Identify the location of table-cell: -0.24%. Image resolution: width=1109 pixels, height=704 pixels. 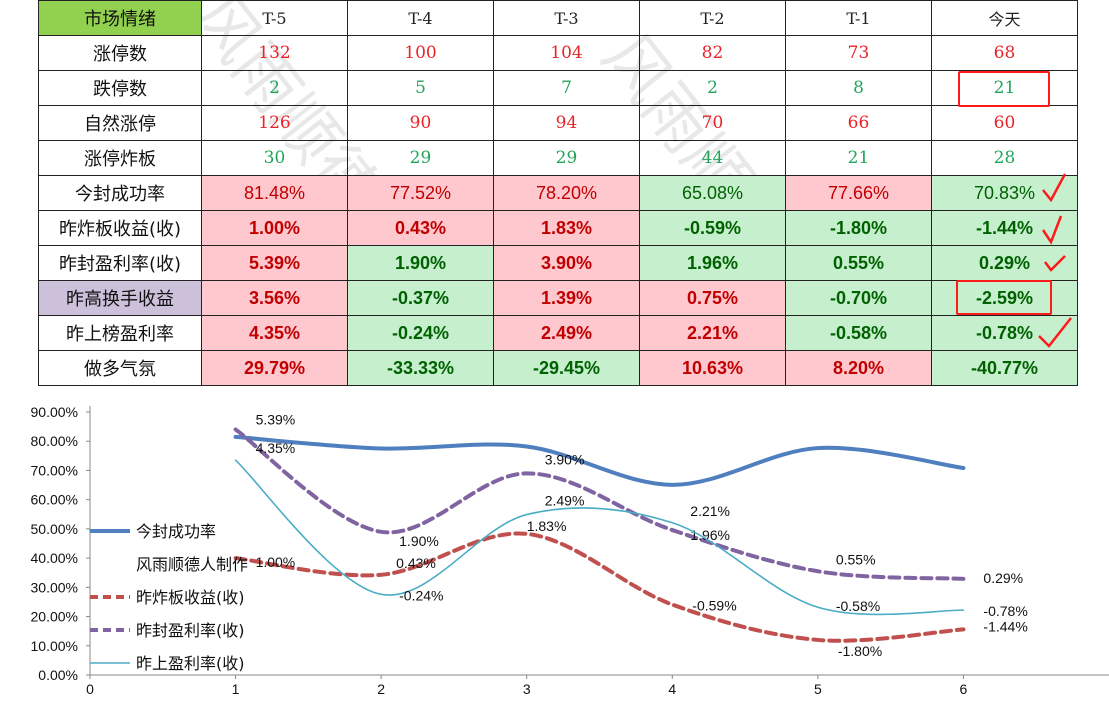
(420, 333).